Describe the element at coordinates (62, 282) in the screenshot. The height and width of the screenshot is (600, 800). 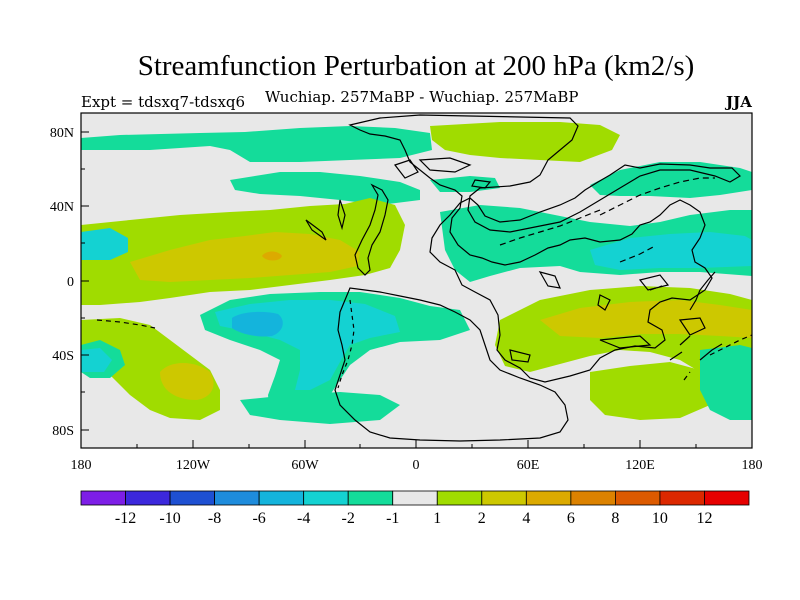
I see `lat-axis-labels: 80N 40N 0 40S 80S` at that location.